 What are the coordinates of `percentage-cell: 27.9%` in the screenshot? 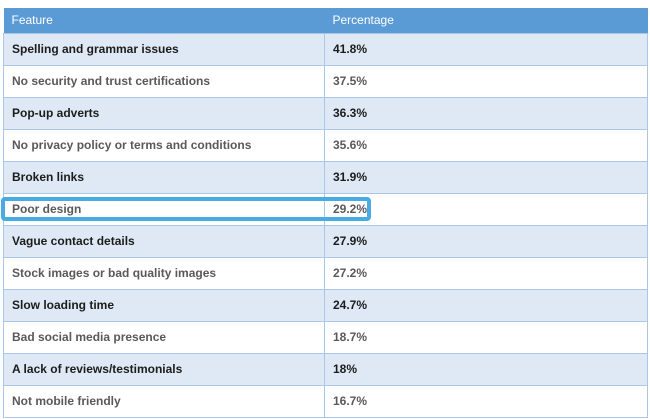 It's located at (486, 241).